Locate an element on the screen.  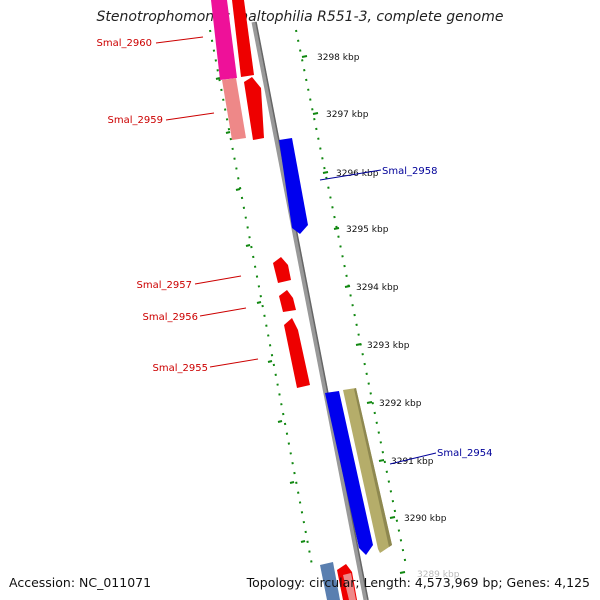
tick-label: 3291 kbp is located at coordinates (412, 462).